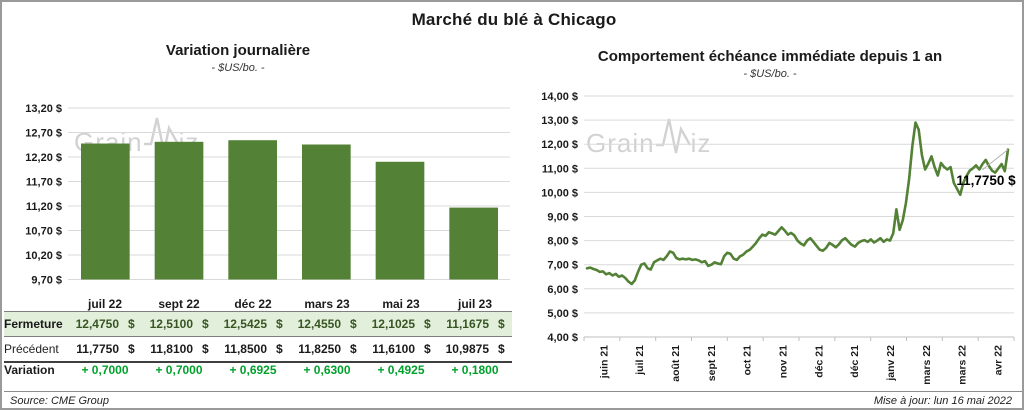  Describe the element at coordinates (562, 338) in the screenshot. I see `y-axis-tick-label: 4,00 $` at that location.